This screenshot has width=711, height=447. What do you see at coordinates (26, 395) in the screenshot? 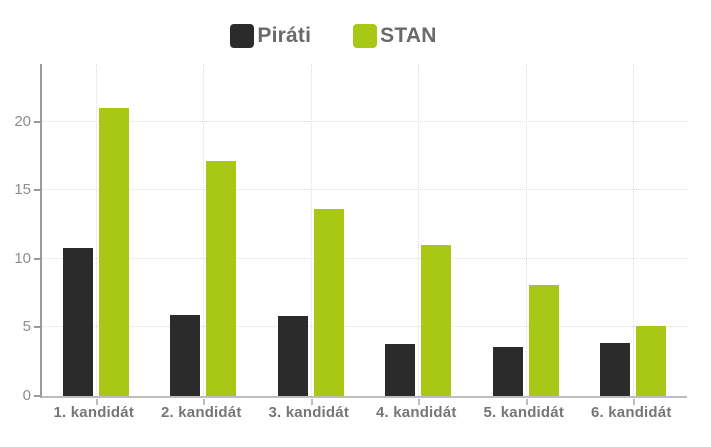
I see `y-tick-label-0: 0` at bounding box center [26, 395].